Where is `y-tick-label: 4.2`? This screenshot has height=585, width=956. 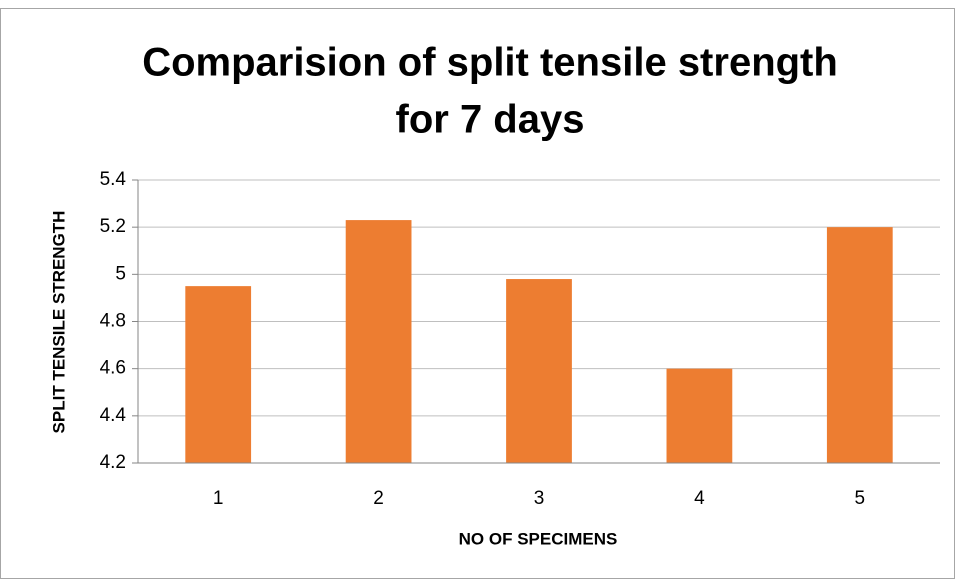 y-tick-label: 4.2 is located at coordinates (113, 462).